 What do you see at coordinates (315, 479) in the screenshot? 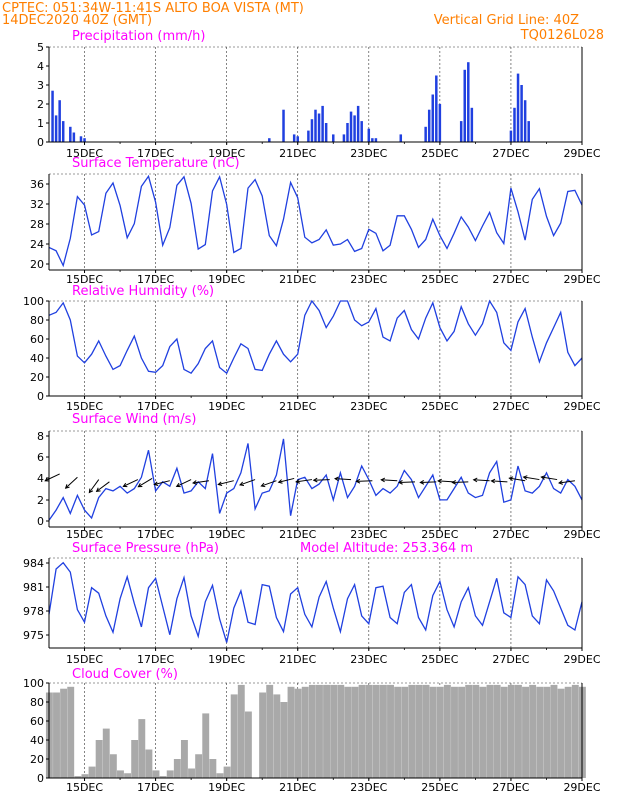
I see `wind-series-line` at bounding box center [315, 479].